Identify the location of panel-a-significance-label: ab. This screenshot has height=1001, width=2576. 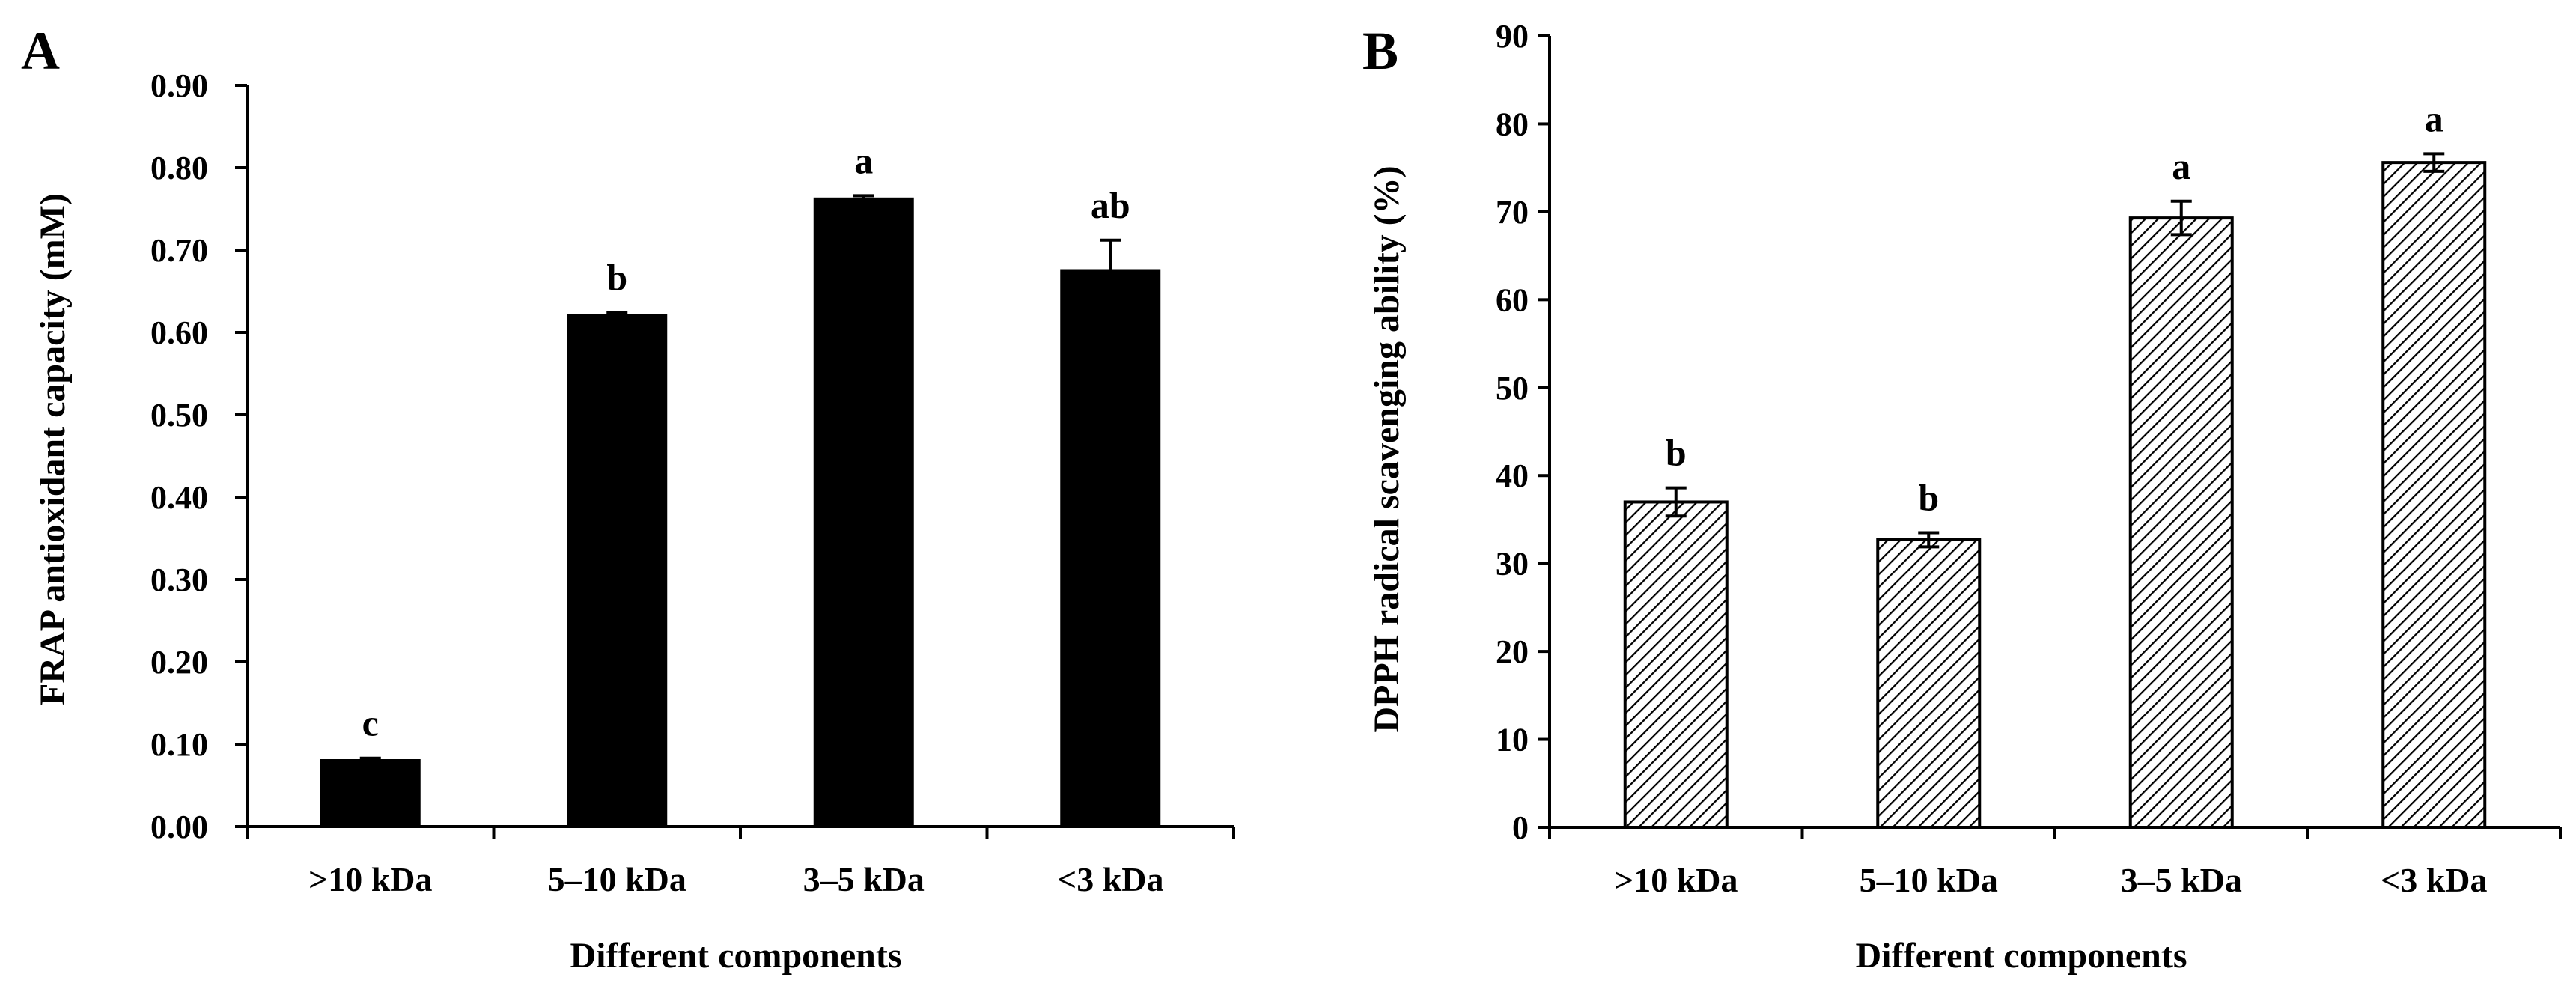
(1110, 205).